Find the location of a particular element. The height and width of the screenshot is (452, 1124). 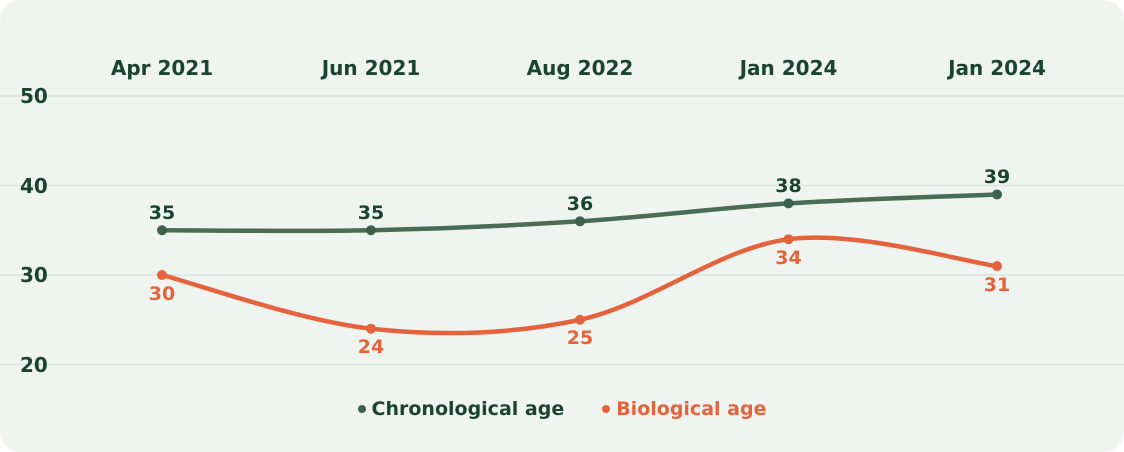

legend-item-biological-age: Biological age is located at coordinates (684, 409).